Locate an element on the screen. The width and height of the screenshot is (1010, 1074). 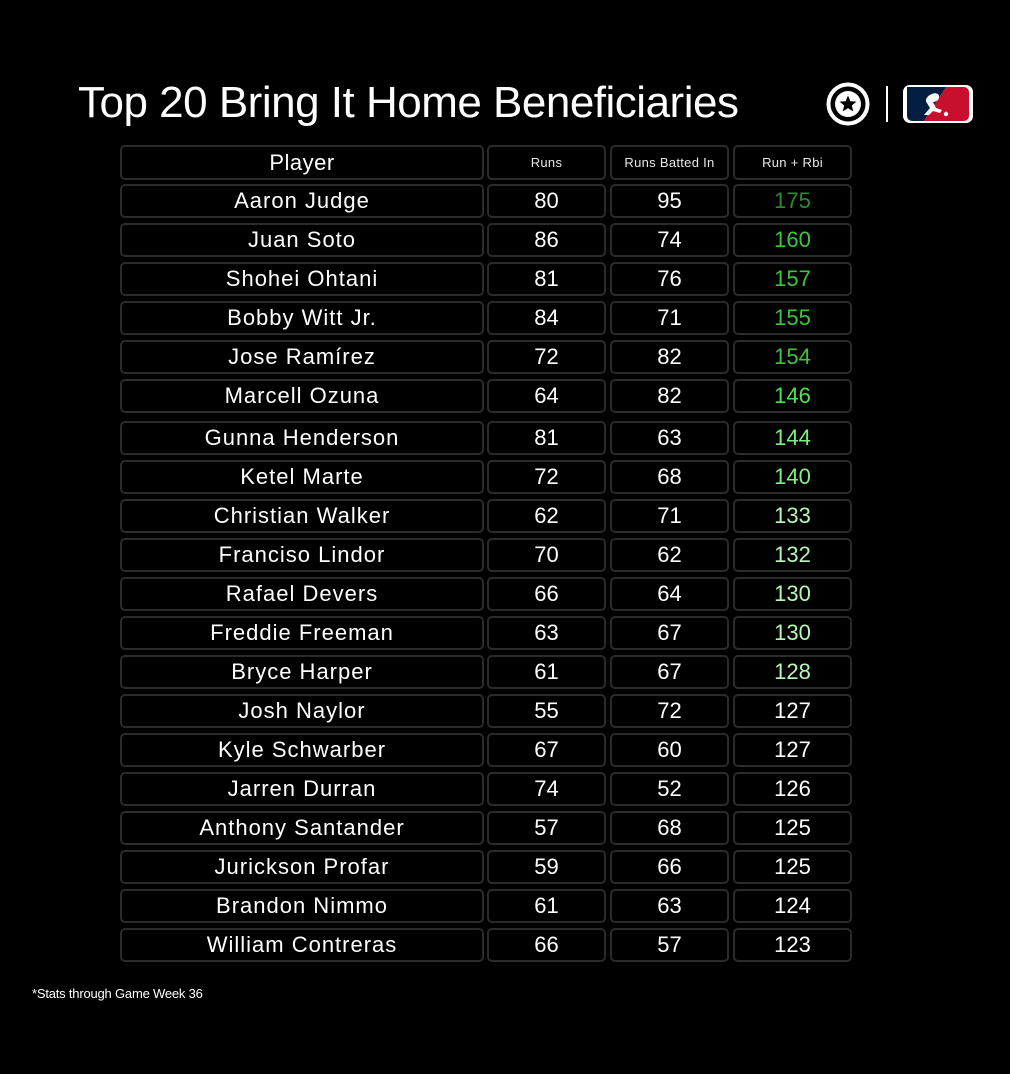
runs-cell: 55 is located at coordinates (546, 711).